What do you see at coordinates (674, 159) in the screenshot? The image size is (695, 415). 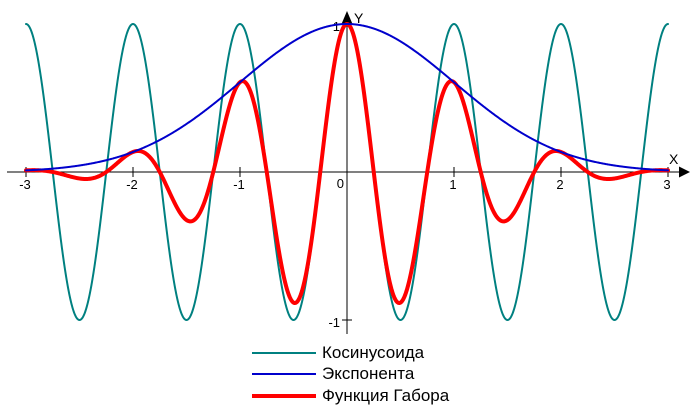 I see `x-axis-label: X` at bounding box center [674, 159].